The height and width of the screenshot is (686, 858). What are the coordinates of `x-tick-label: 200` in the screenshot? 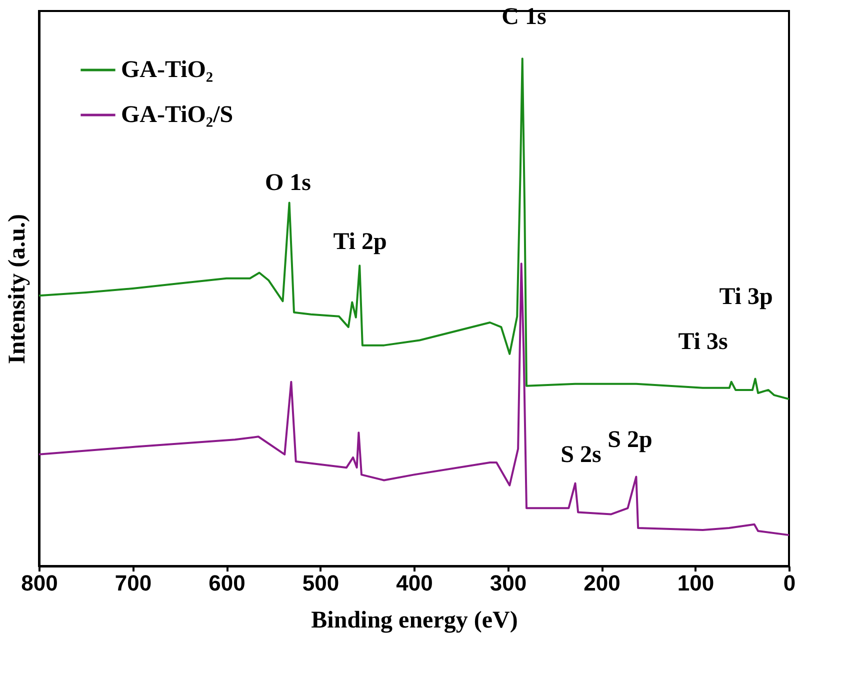 It's located at (602, 583).